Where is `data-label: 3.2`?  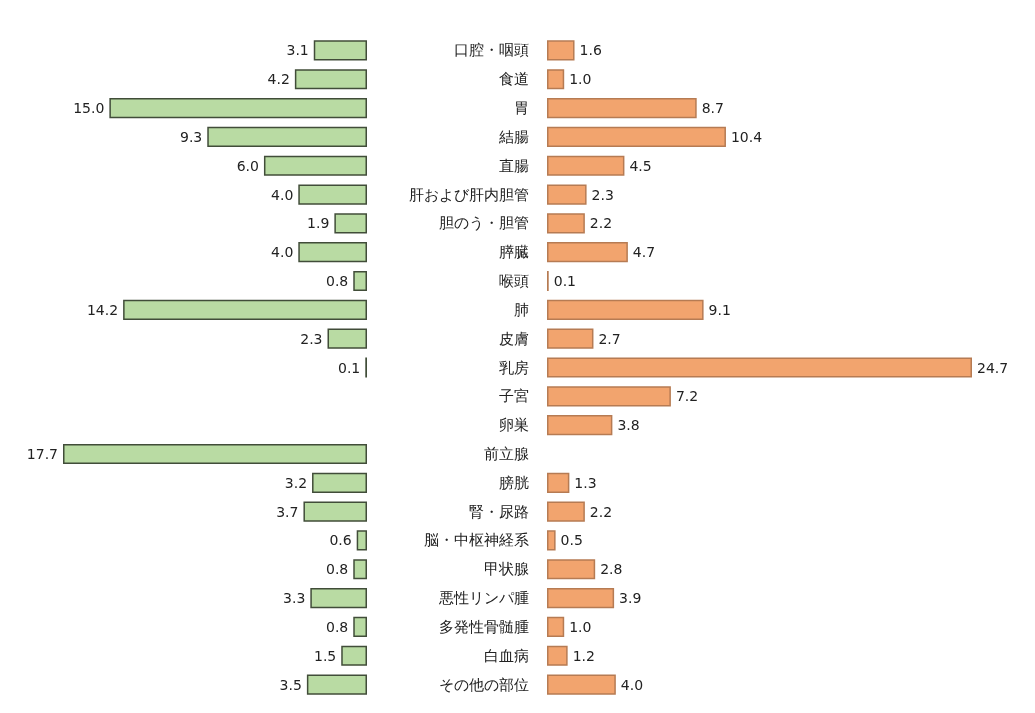
data-label: 3.2 is located at coordinates (296, 482).